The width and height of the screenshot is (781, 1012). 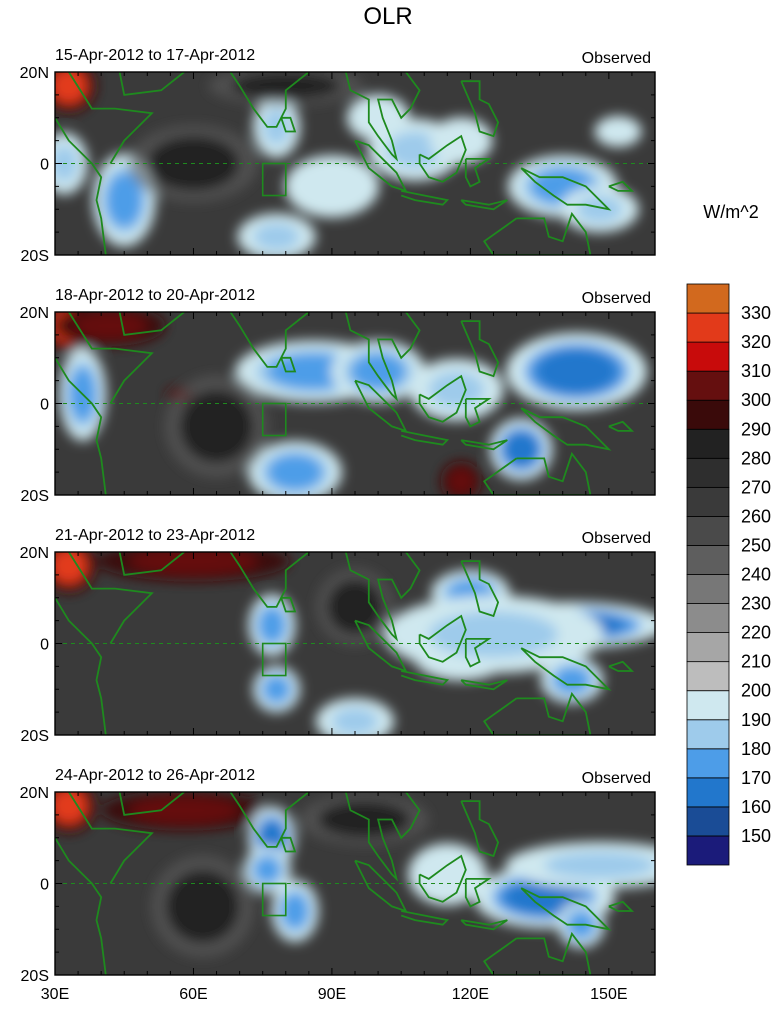 I want to click on colorbar-label: 200, so click(x=756, y=691).